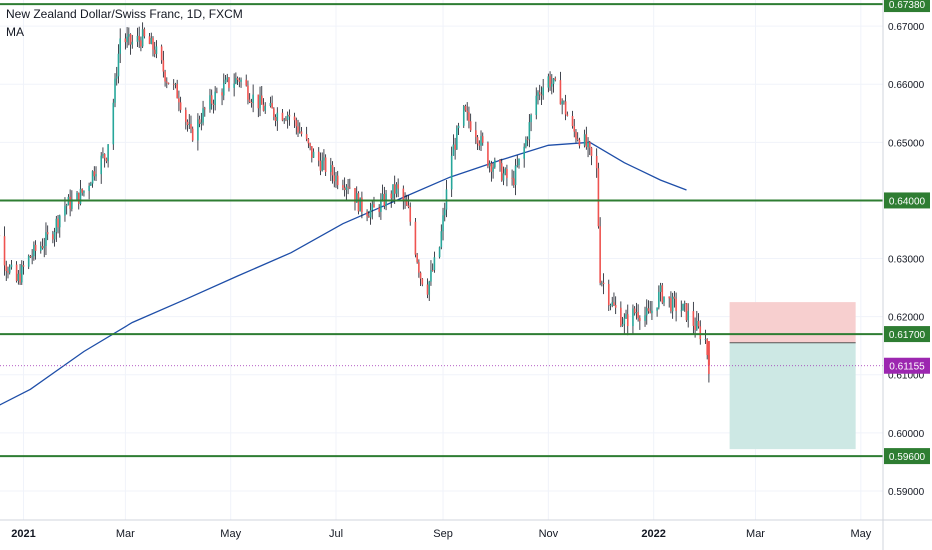  I want to click on stop-loss-zone, so click(792, 322).